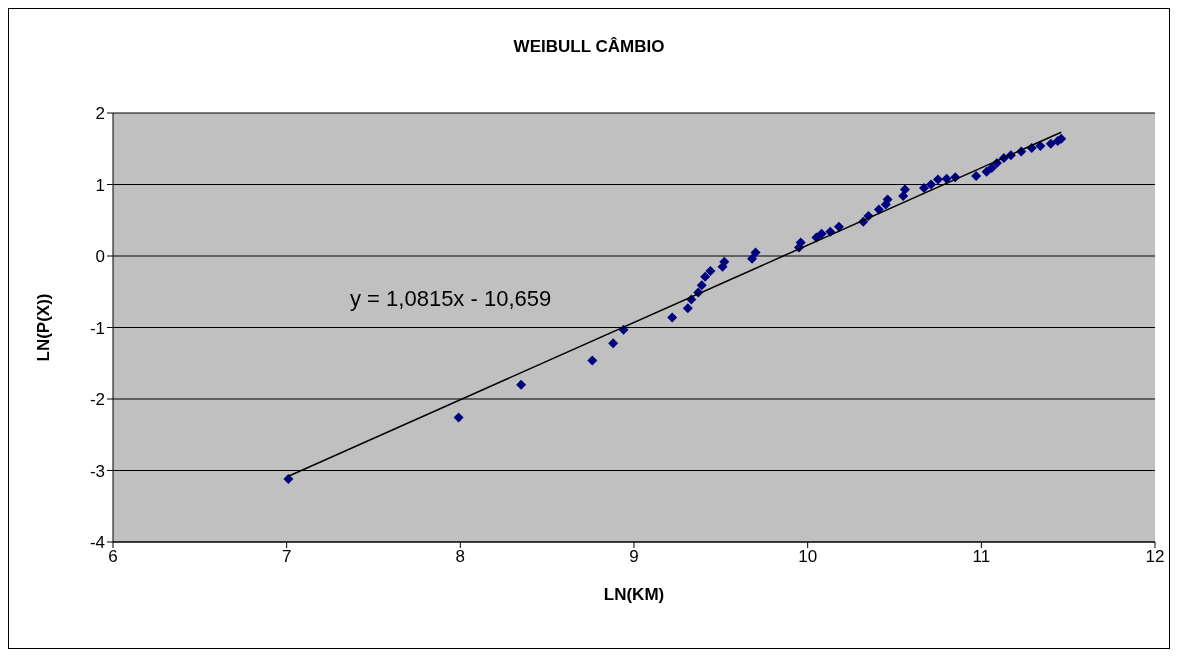 The image size is (1178, 657). I want to click on y-tick-label: -3, so click(97, 471).